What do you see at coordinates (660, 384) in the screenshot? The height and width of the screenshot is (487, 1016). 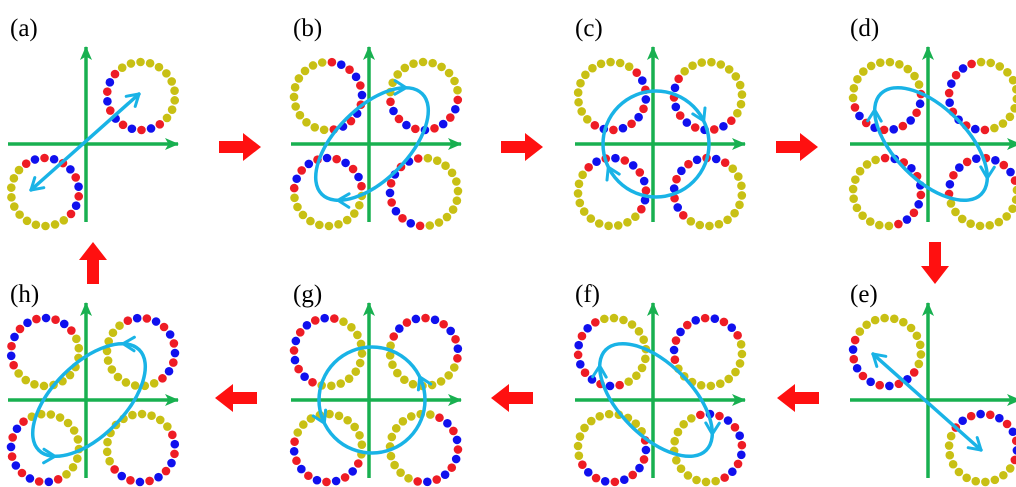 I see `panel-f: (f)` at bounding box center [660, 384].